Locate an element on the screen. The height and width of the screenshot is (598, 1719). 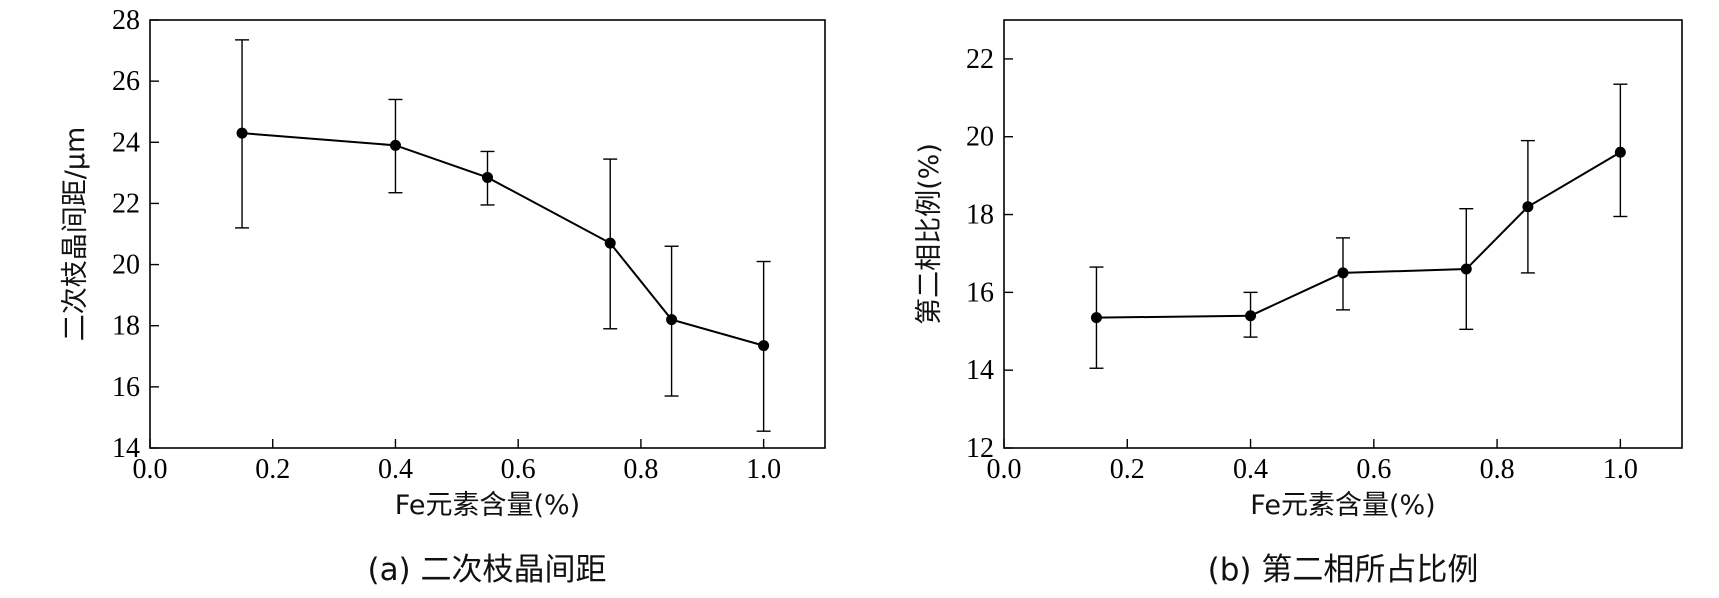
y-tick-label: 28 is located at coordinates (126, 20).